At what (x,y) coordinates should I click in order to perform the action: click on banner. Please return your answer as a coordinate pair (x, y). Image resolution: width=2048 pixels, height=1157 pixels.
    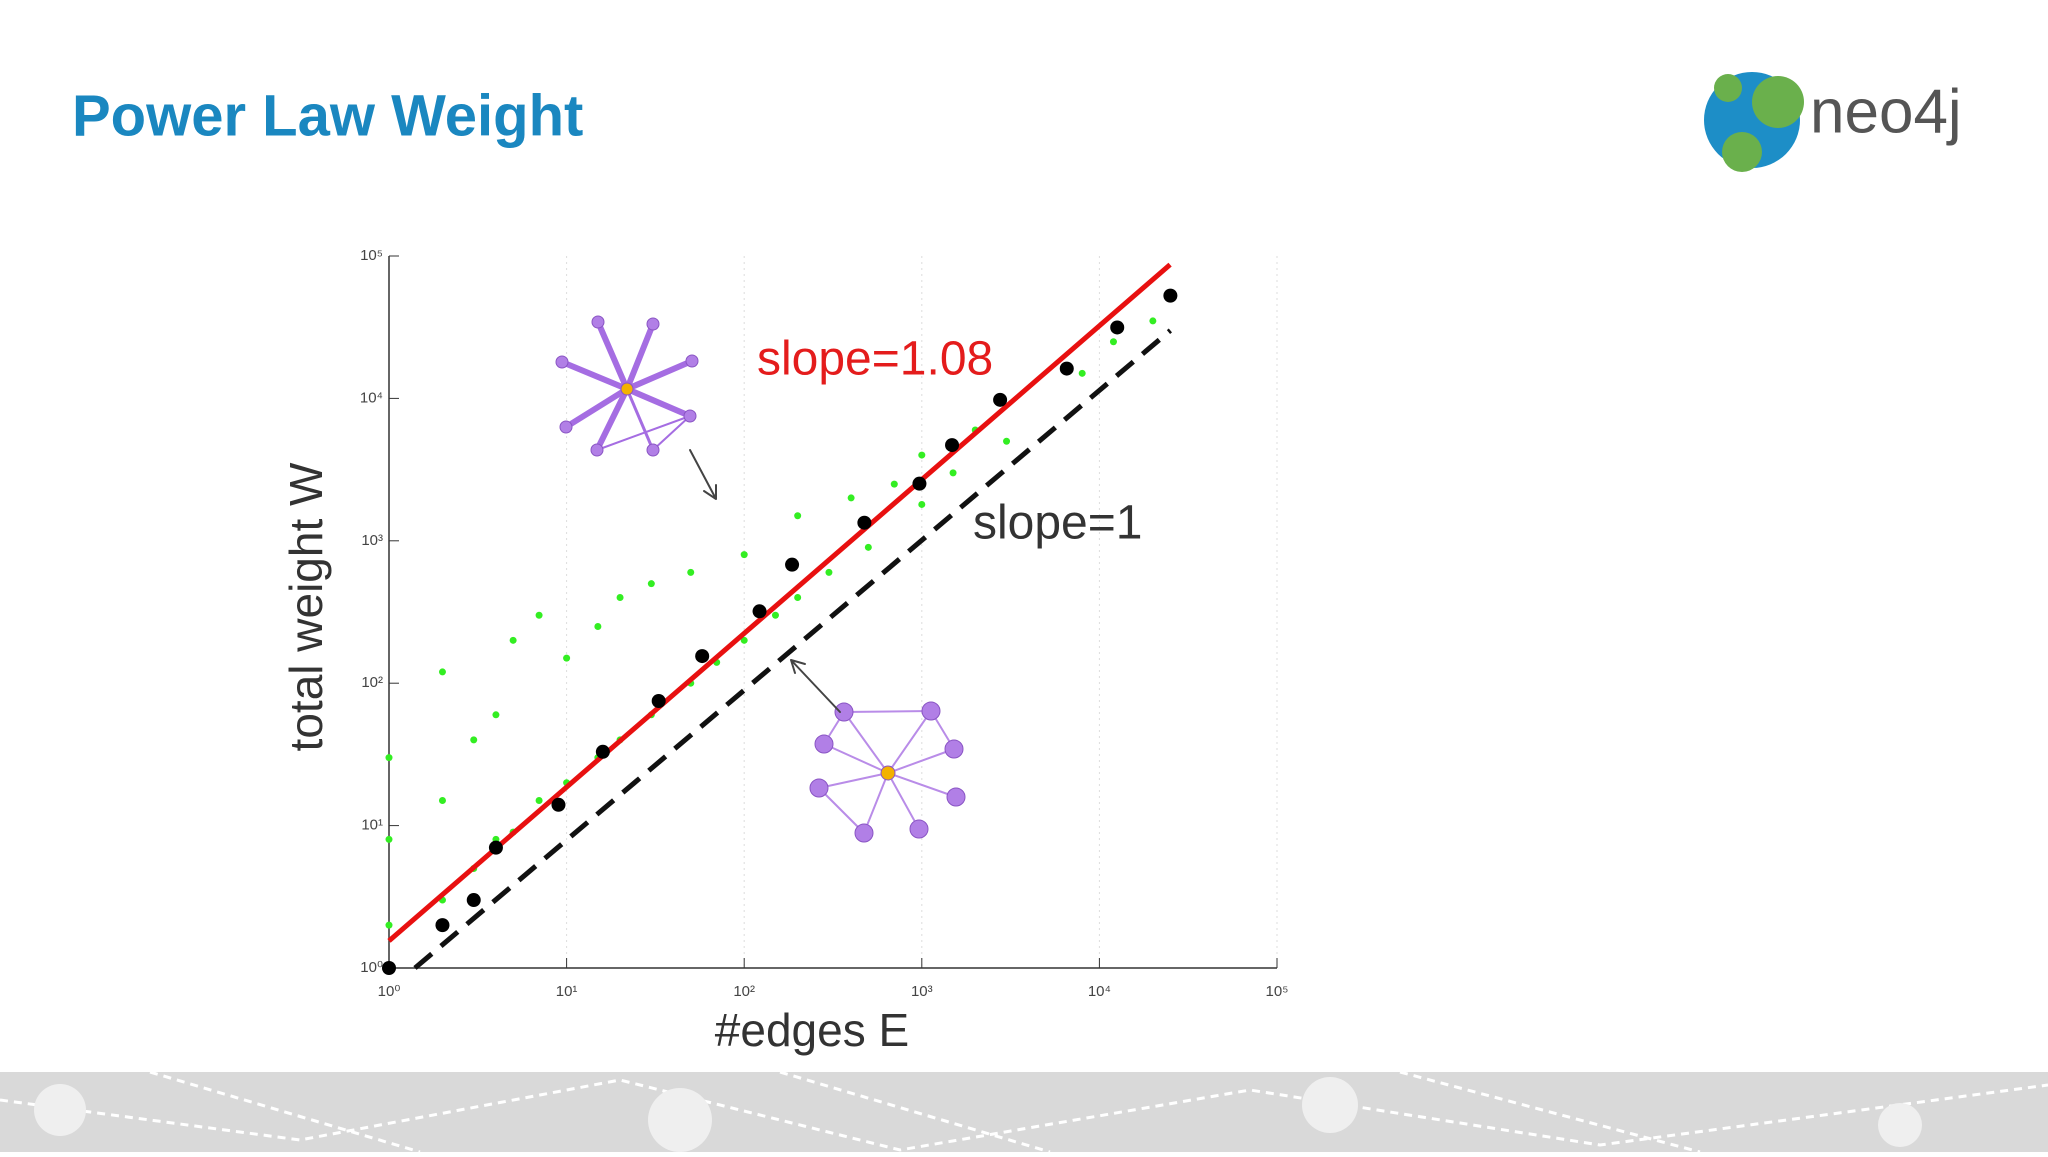
    Looking at the image, I should click on (1024, 1112).